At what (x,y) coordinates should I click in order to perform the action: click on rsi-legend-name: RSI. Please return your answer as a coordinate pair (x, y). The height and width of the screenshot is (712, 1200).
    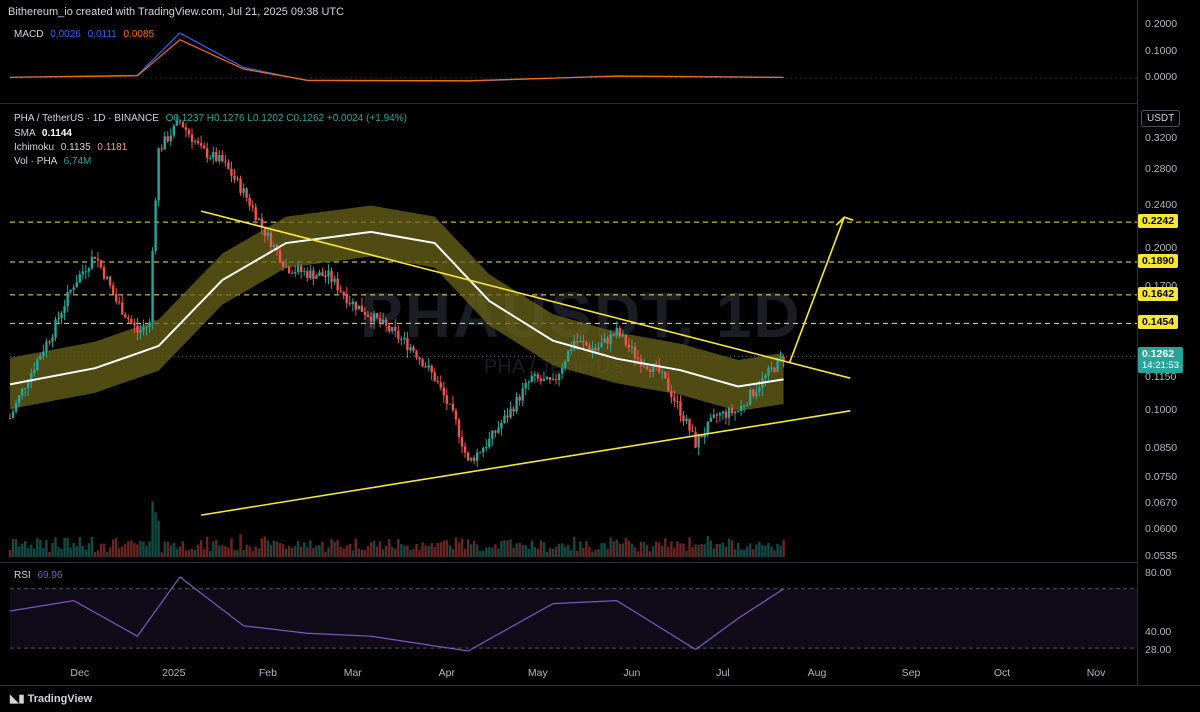
    Looking at the image, I should click on (22, 575).